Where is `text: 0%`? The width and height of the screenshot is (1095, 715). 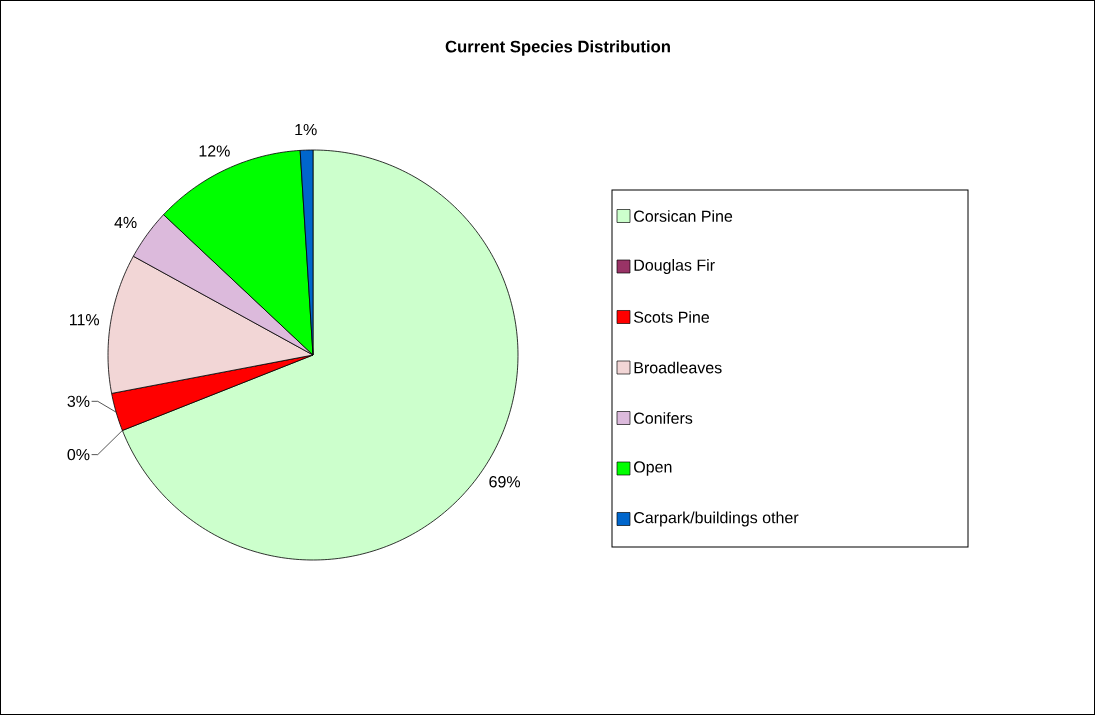
text: 0% is located at coordinates (78, 454).